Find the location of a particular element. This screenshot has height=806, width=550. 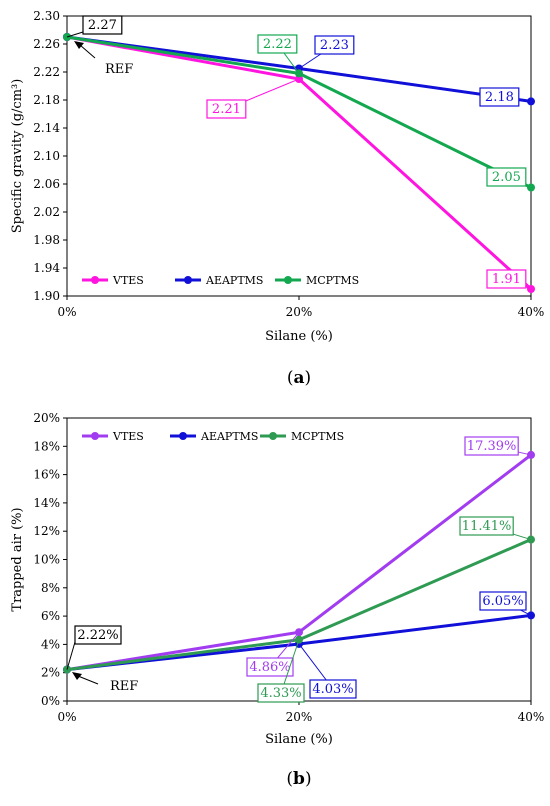

data-label: 1.91 is located at coordinates (506, 279).